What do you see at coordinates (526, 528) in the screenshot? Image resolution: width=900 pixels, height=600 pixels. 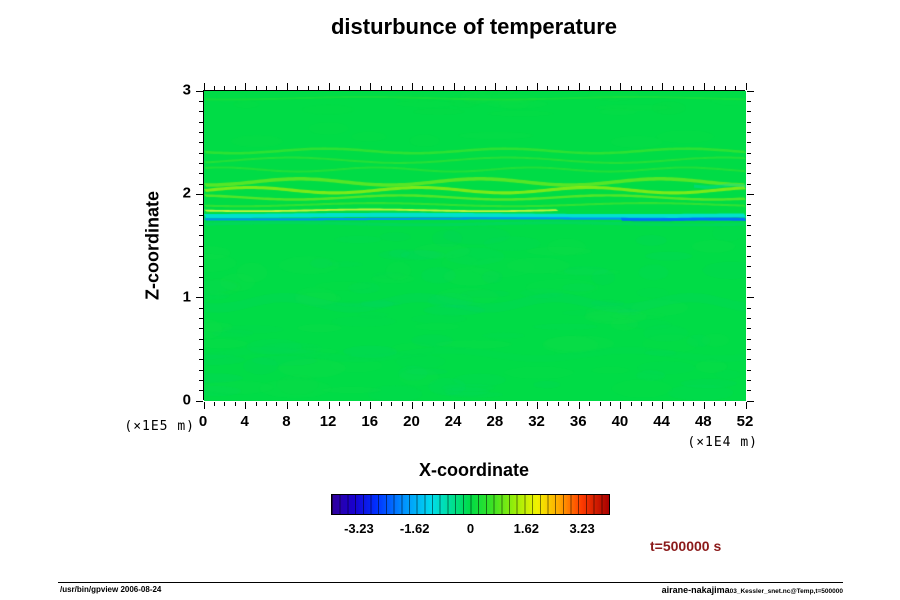 I see `colorbar-tick-label: 1.62` at bounding box center [526, 528].